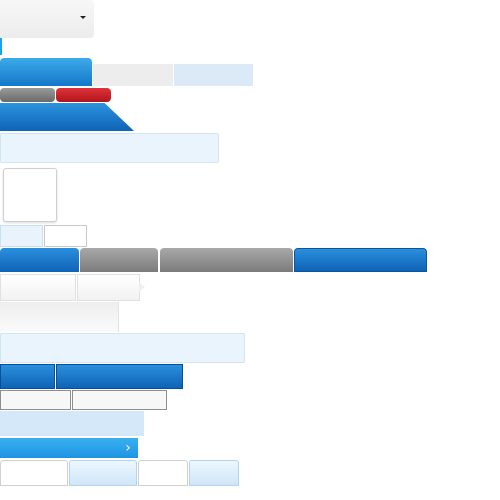 Image resolution: width=500 pixels, height=500 pixels. I want to click on tab-inactive, so click(133, 75).